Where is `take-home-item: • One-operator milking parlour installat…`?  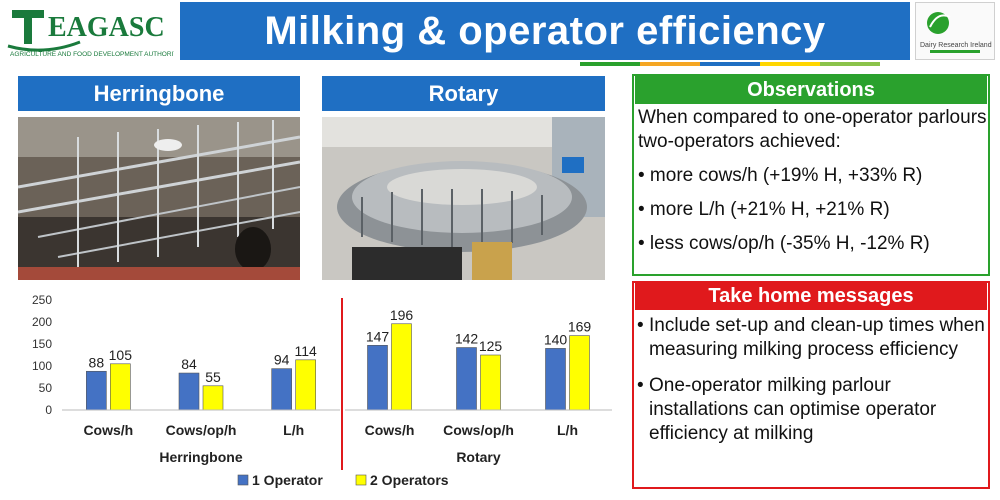
take-home-item: • One-operator milking parlour installat… is located at coordinates (811, 410).